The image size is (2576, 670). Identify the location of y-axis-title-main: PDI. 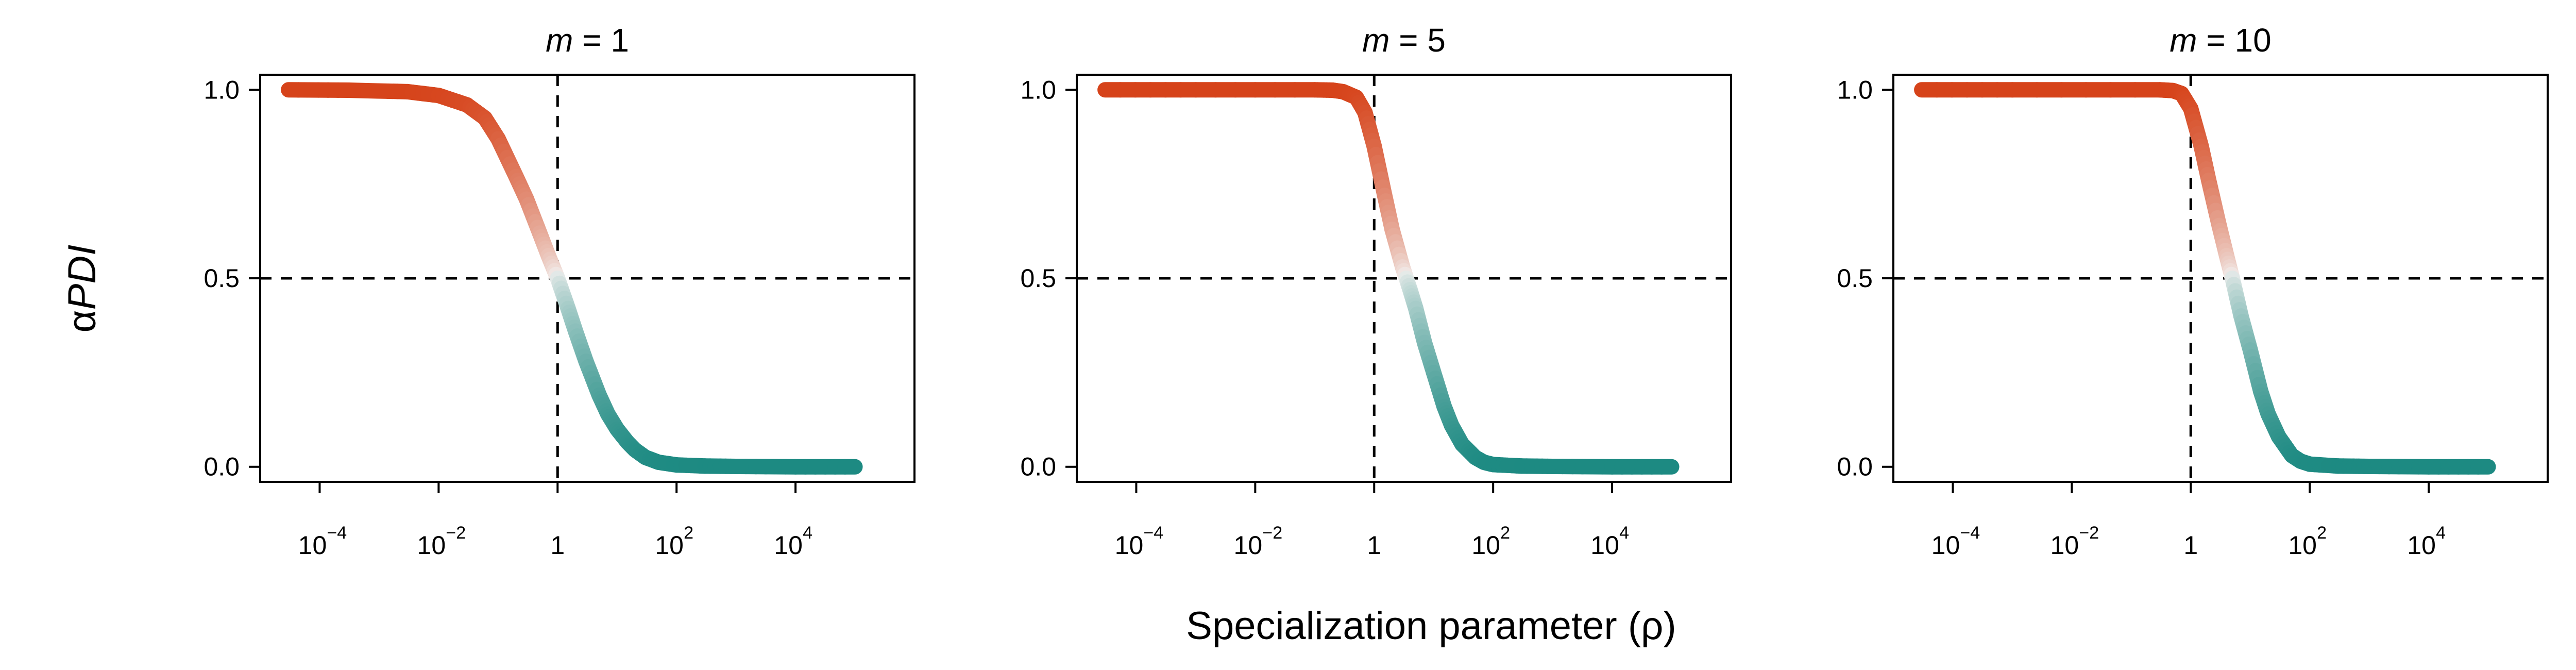
(82, 277).